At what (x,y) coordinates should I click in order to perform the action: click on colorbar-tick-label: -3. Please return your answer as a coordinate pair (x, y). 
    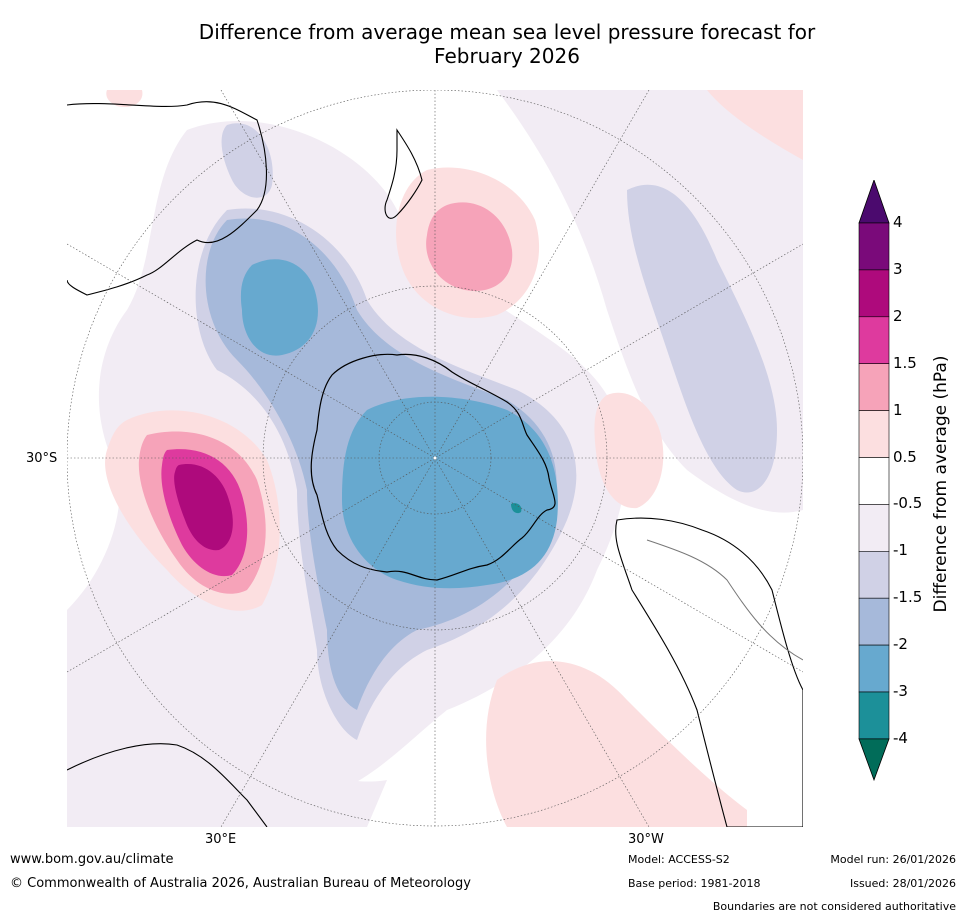
    Looking at the image, I should click on (900, 691).